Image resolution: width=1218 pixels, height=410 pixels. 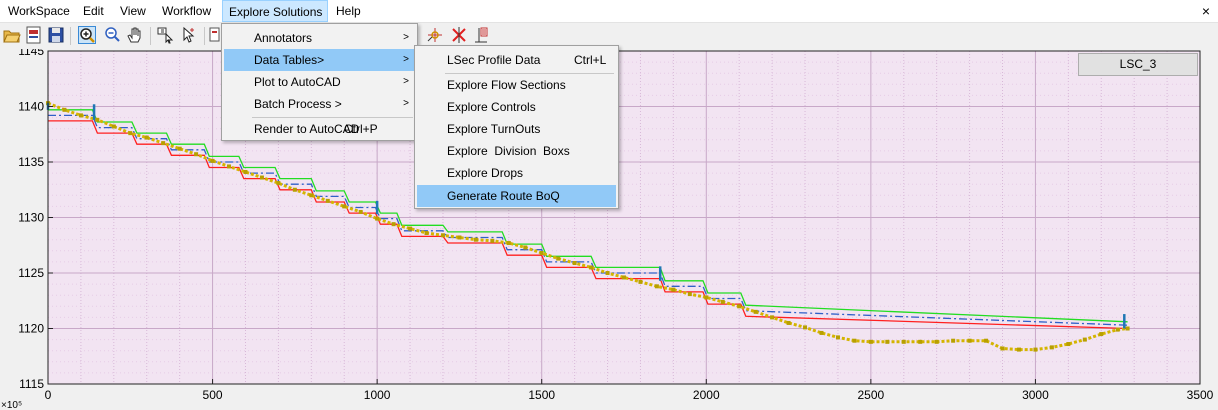 I want to click on menu-item-explore-controls: Explore Controls, so click(x=516, y=107).